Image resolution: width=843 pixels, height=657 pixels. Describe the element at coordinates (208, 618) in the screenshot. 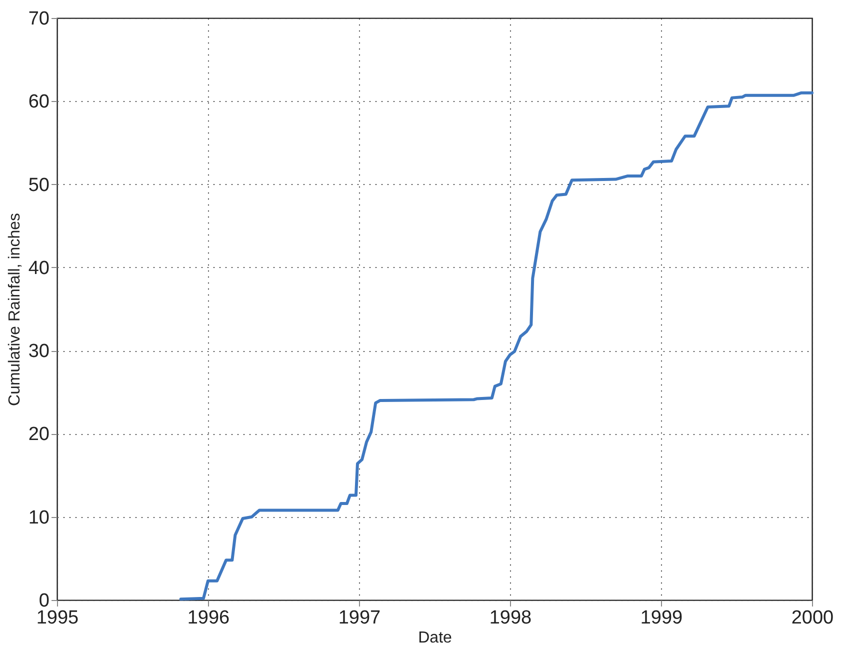

I see `x-tick-label: 1996` at that location.